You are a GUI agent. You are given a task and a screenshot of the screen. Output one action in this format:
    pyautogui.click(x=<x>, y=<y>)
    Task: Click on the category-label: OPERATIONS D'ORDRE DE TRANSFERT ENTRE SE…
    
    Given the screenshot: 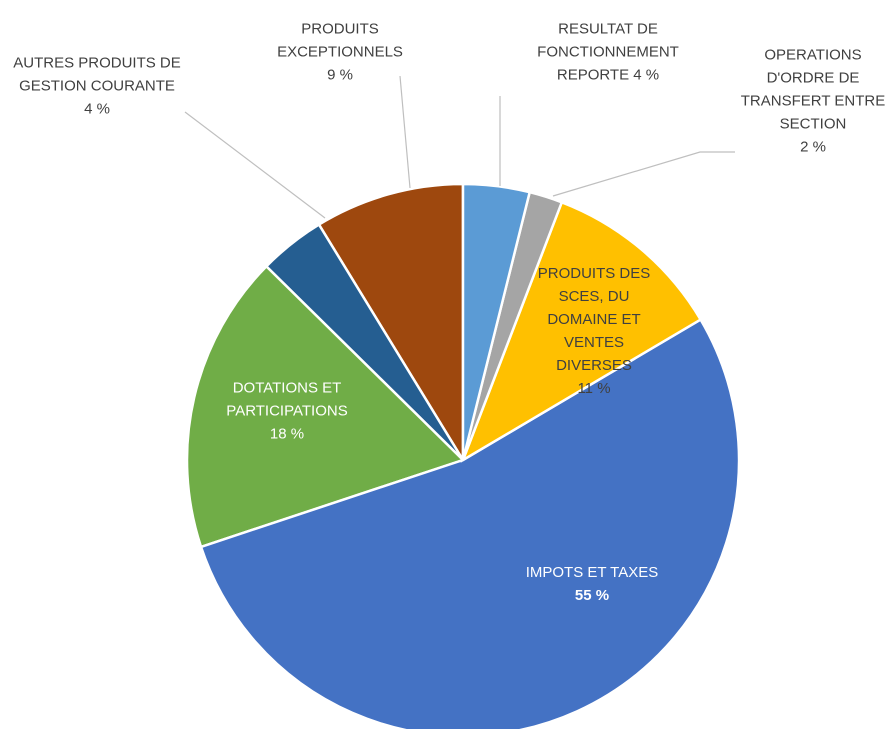 What is the action you would take?
    pyautogui.click(x=813, y=89)
    